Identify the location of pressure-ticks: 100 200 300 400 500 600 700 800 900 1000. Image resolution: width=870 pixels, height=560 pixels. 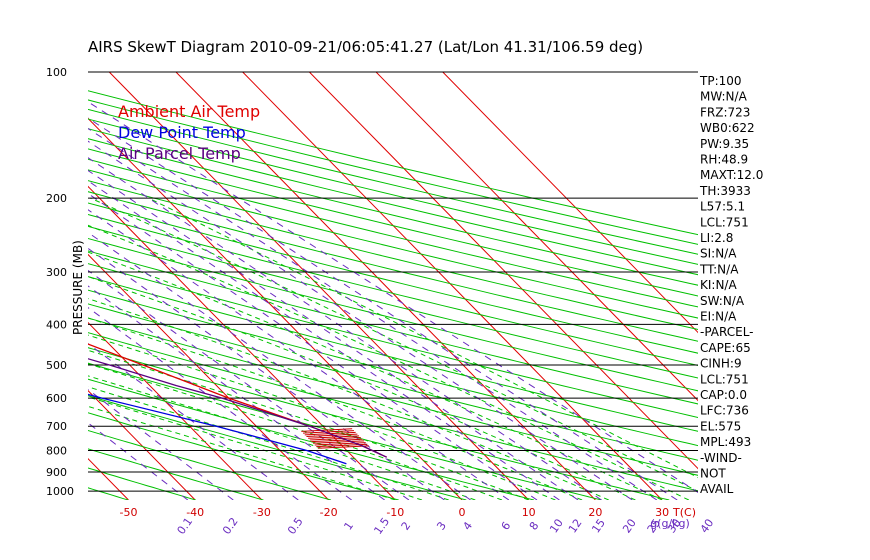
(60, 282).